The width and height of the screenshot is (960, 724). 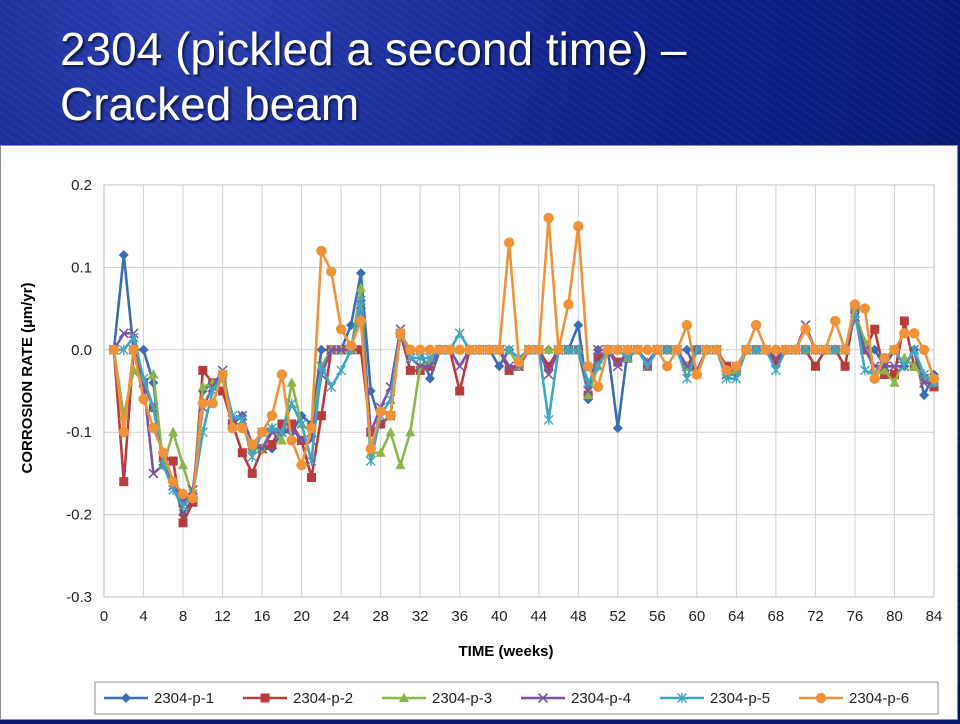 I want to click on legend-label: 2304-p-5, so click(x=740, y=698).